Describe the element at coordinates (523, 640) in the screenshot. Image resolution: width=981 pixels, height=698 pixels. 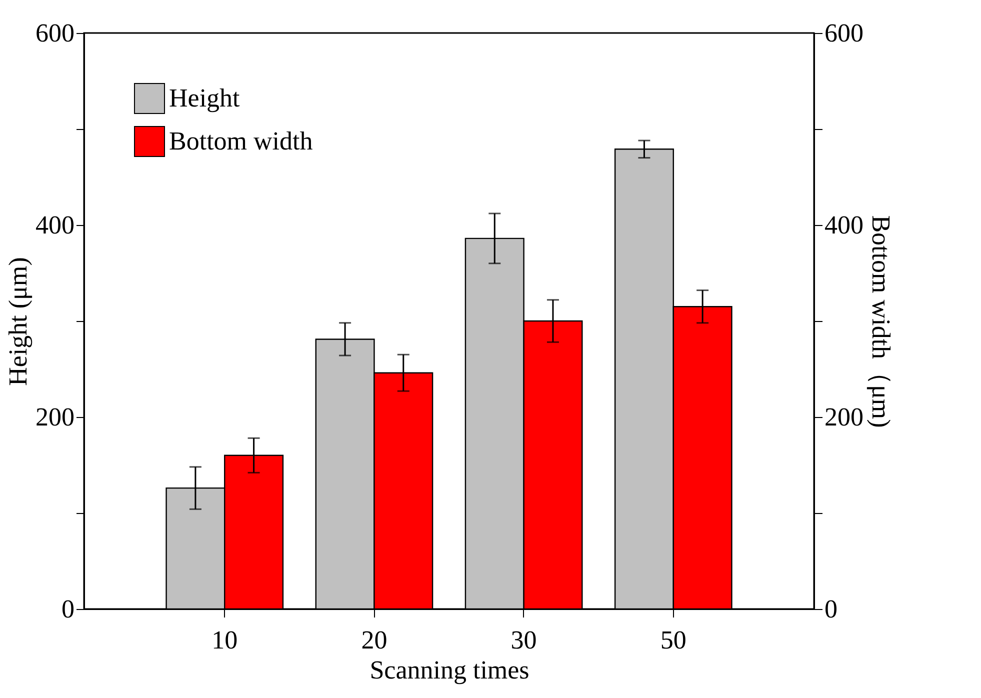
I see `x-tick-label: 30` at that location.